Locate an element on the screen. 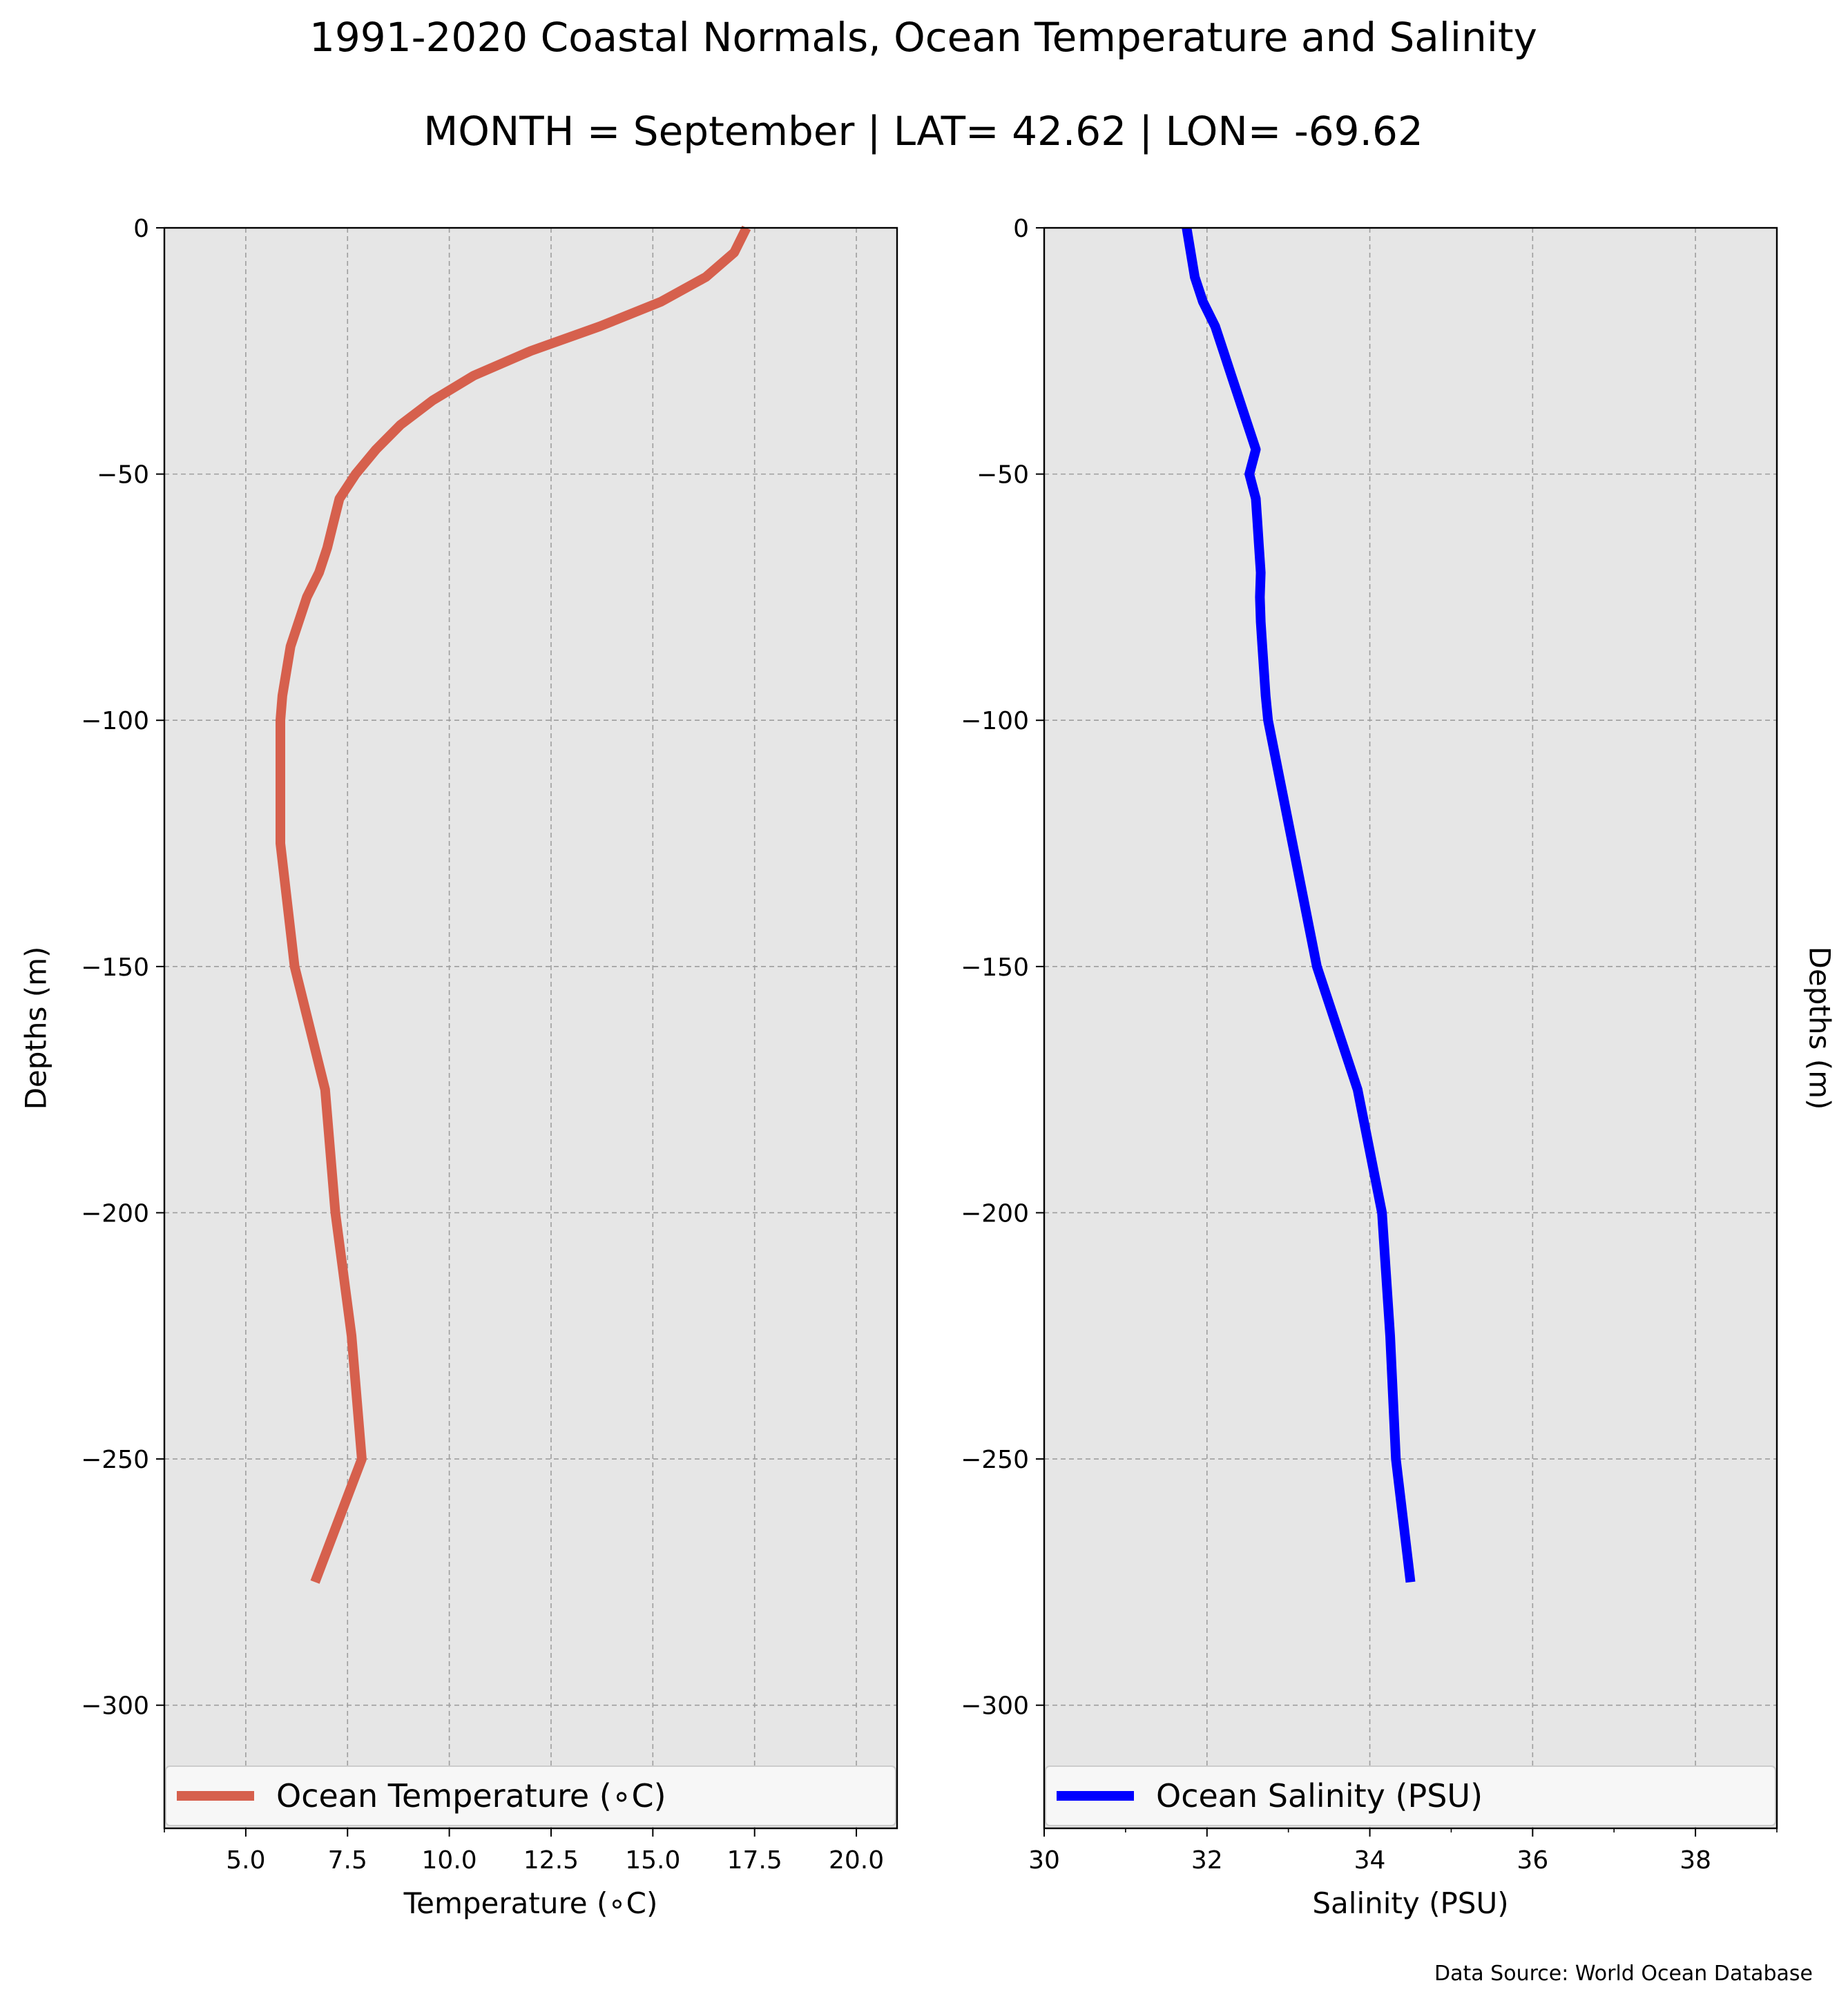 The image size is (1848, 2003). temperature-x-tick-label: 5.0 is located at coordinates (245, 1861).